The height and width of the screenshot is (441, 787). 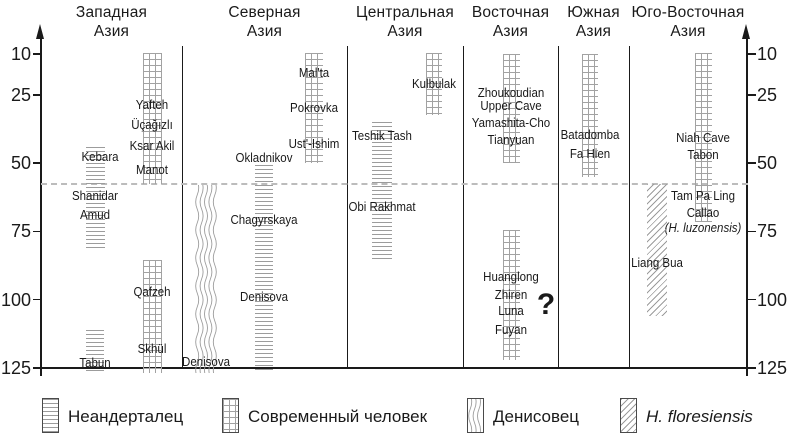 I want to click on modern-human-pattern-swatch, so click(x=230, y=415).